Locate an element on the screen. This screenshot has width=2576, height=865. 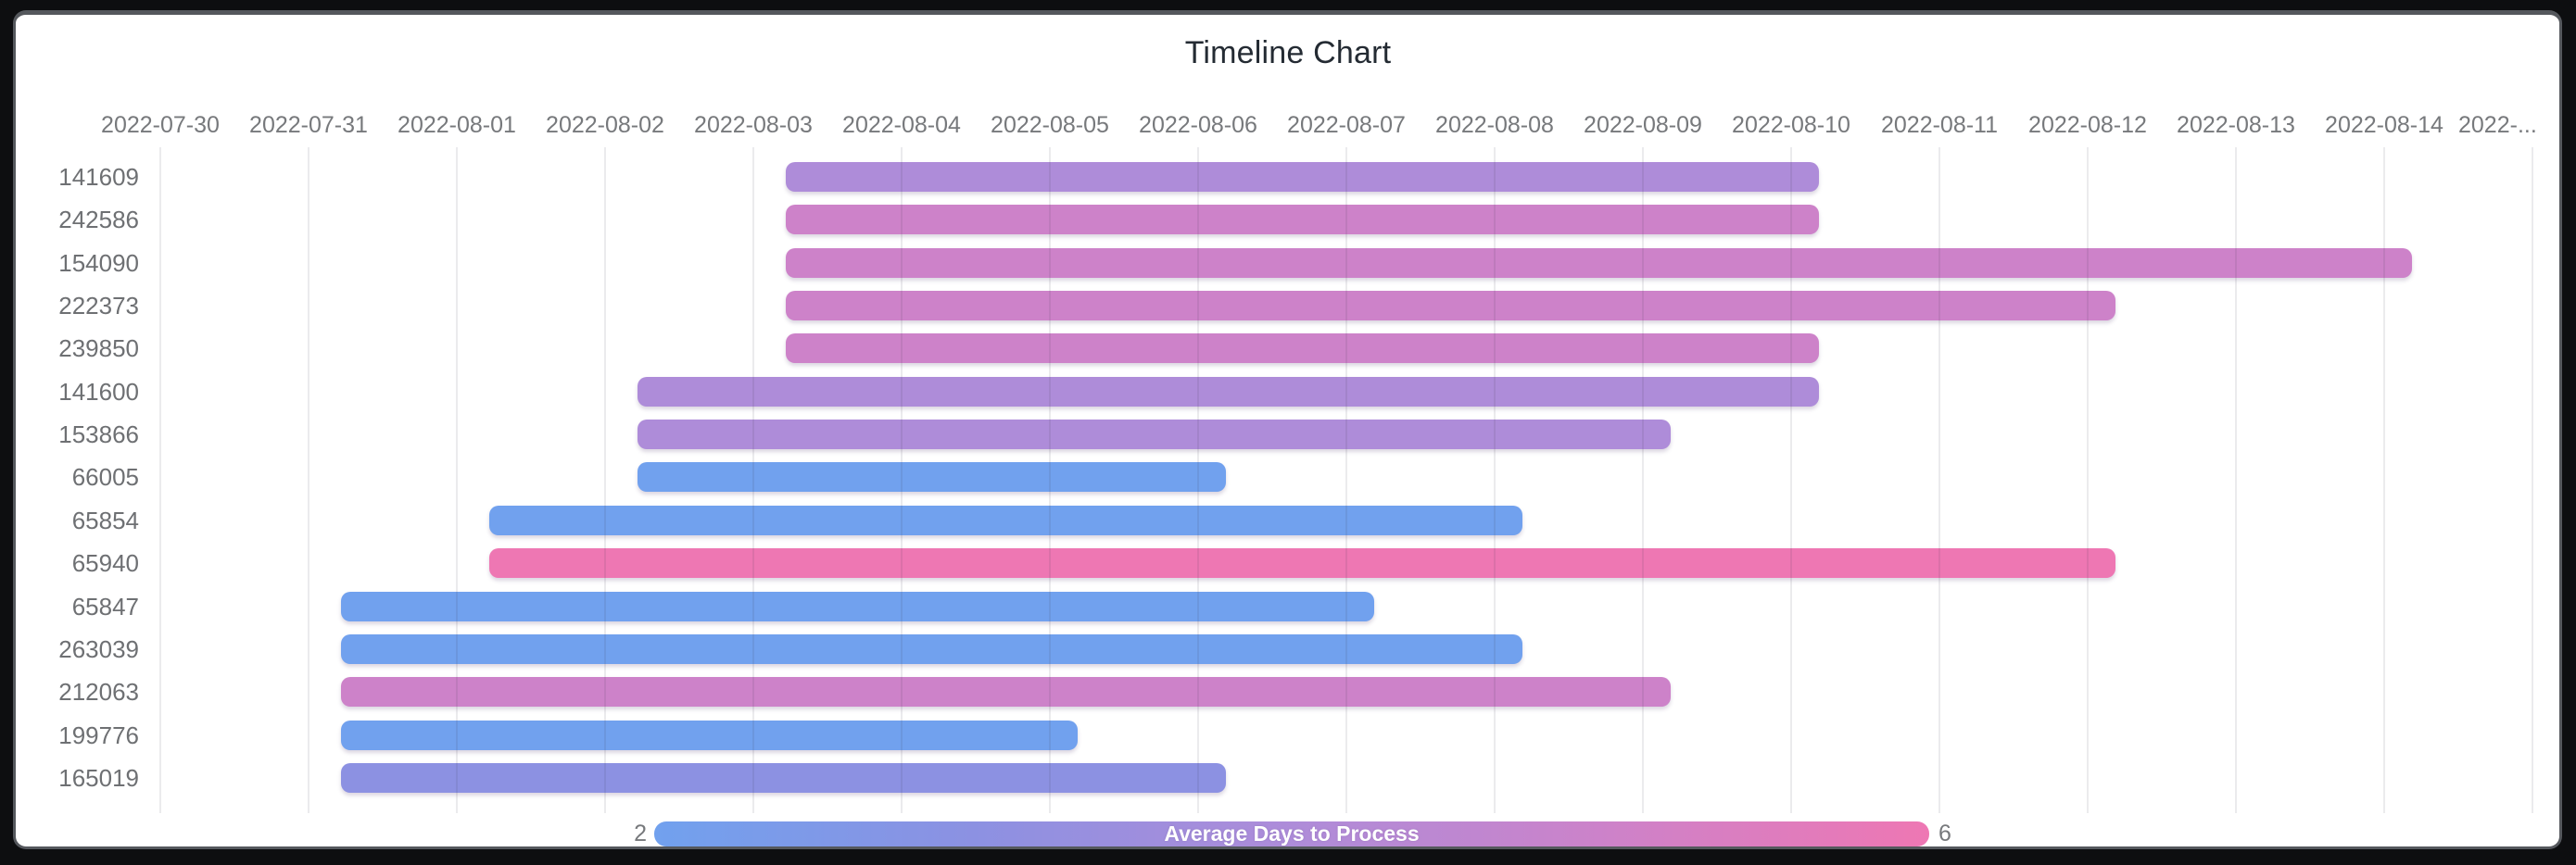
row-label: 212063 is located at coordinates (98, 692).